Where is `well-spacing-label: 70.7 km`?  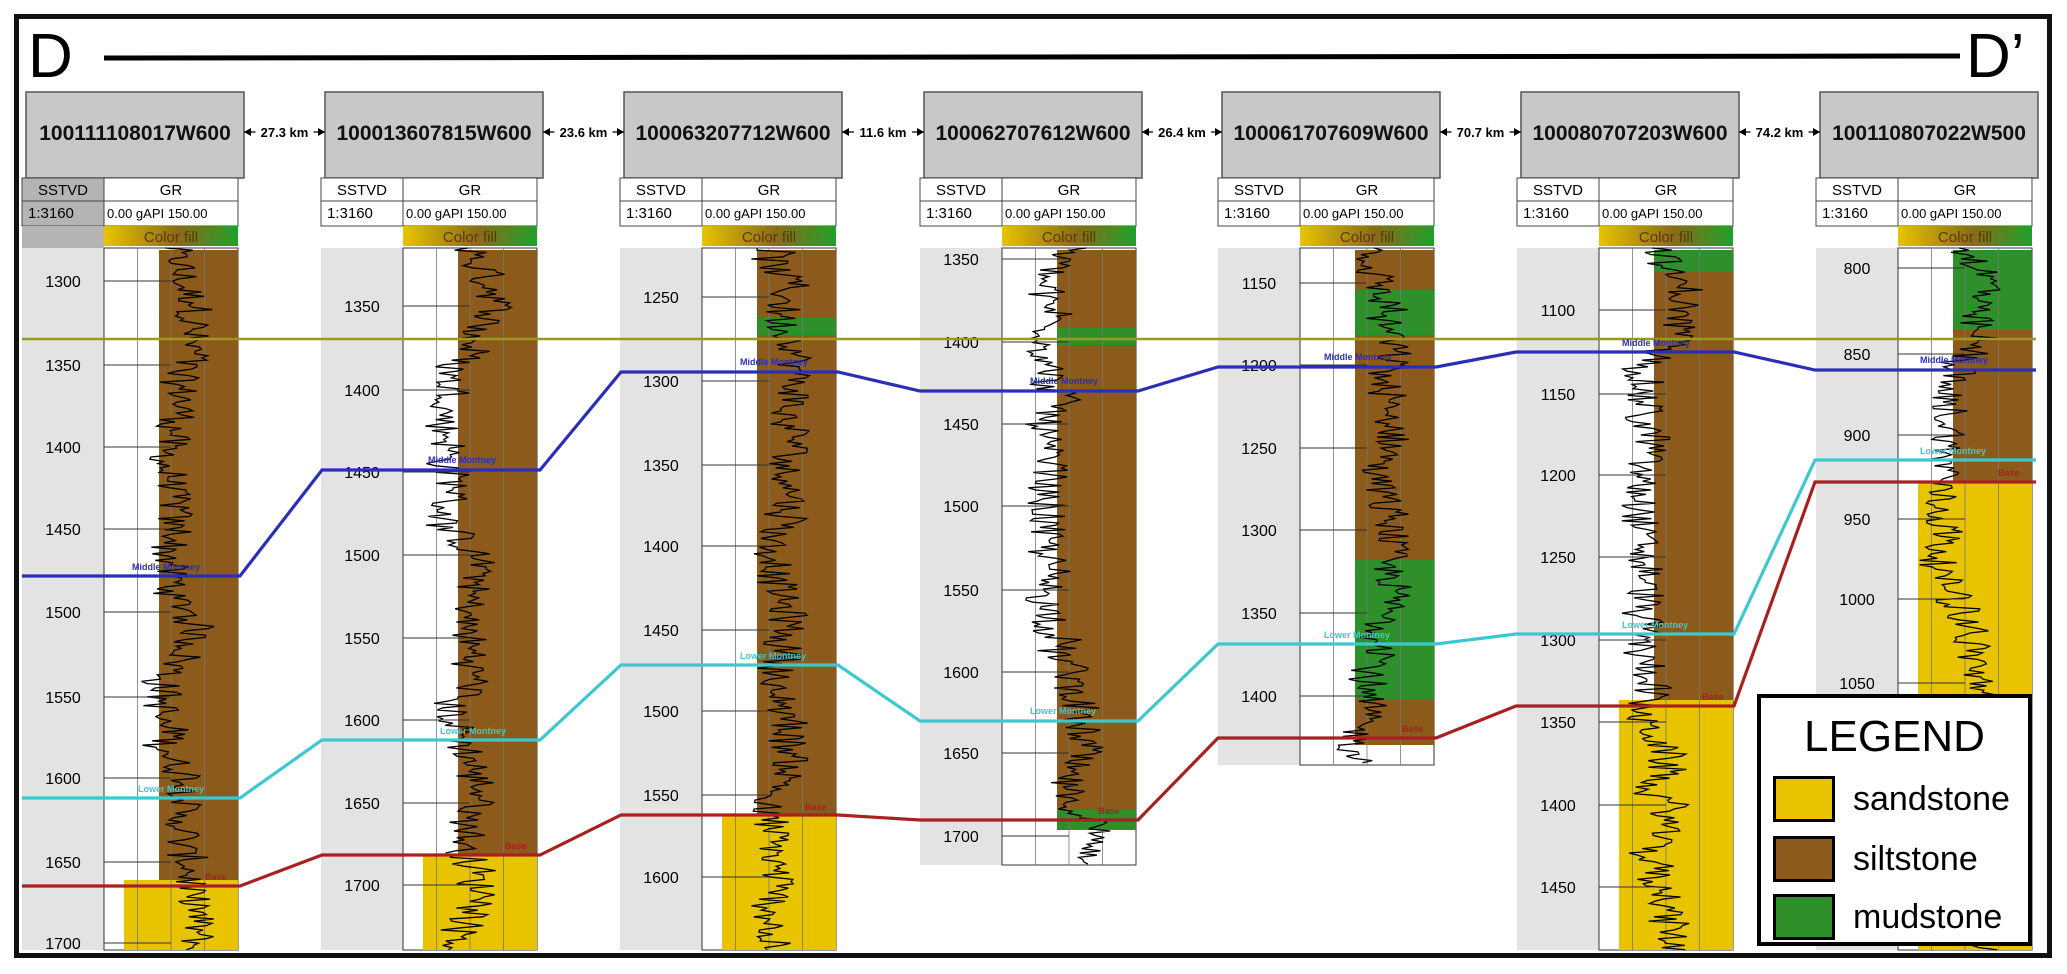
well-spacing-label: 70.7 km is located at coordinates (1481, 132).